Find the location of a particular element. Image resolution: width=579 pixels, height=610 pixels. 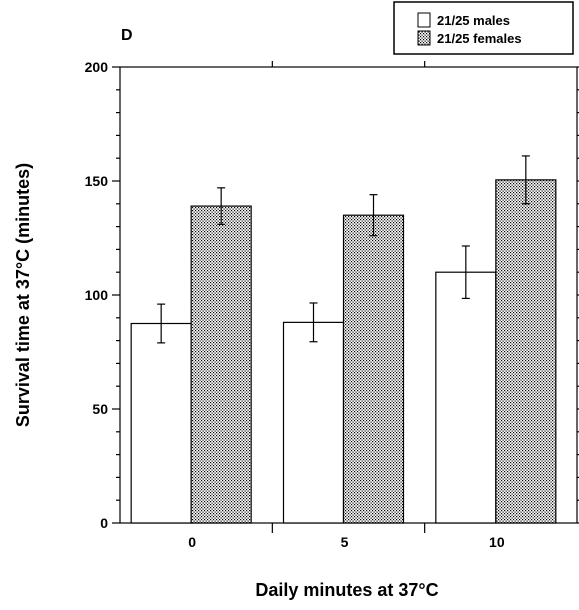

x-tick-label: 5 is located at coordinates (345, 542).